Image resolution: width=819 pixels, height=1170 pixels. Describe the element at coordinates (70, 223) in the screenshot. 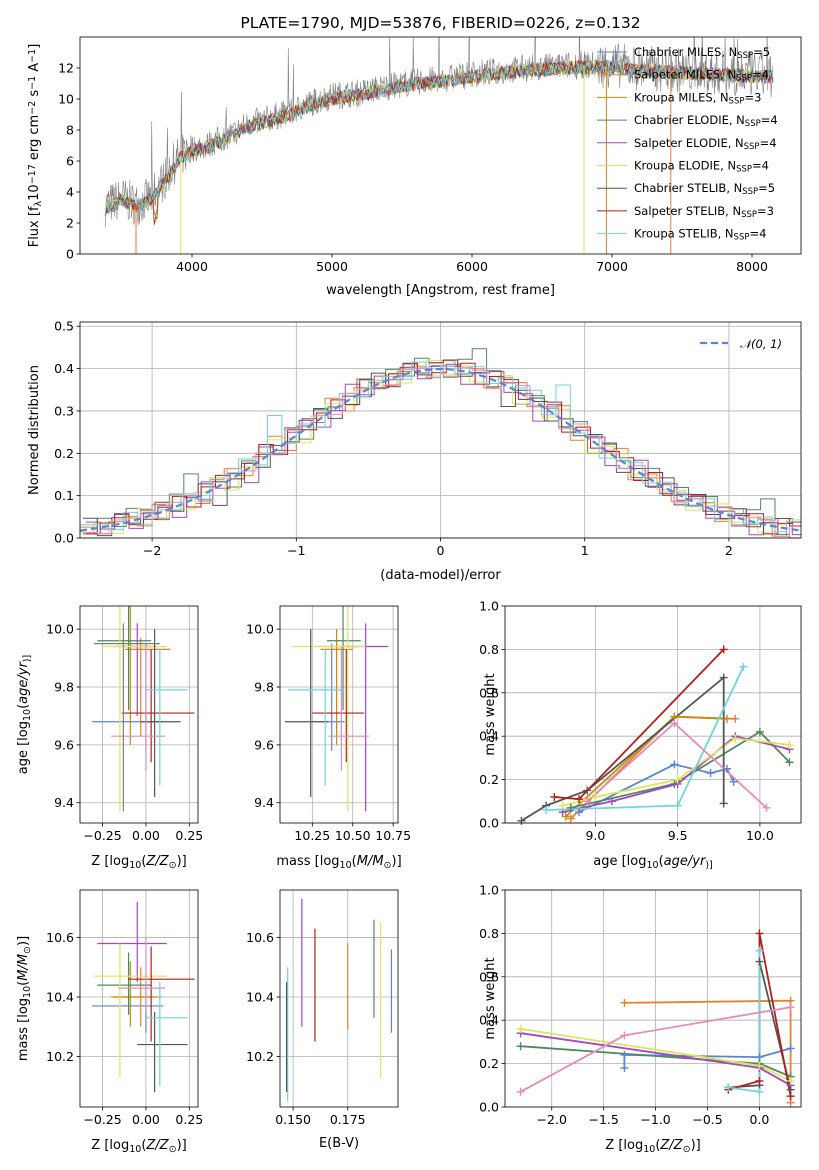

I see `spectrum-ytick-label: 2` at that location.